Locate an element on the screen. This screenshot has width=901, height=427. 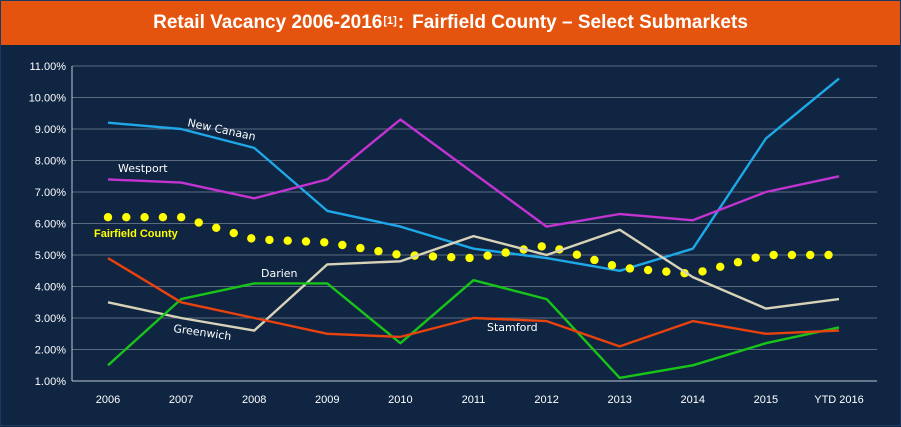
x-tick-label: 2012 is located at coordinates (546, 400).